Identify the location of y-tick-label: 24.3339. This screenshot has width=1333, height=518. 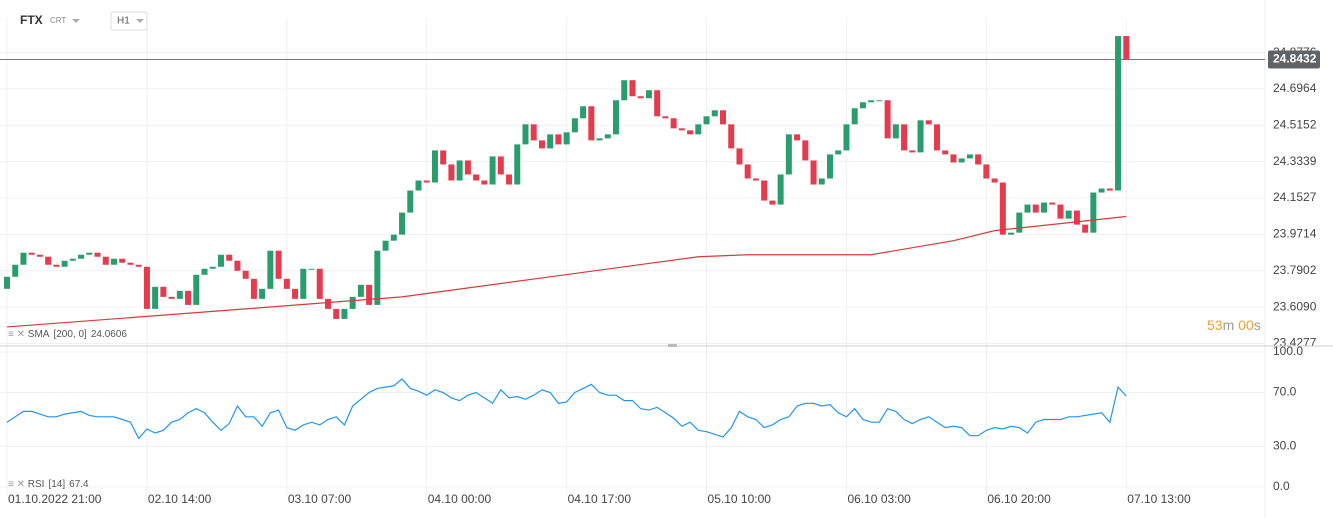
(1295, 161).